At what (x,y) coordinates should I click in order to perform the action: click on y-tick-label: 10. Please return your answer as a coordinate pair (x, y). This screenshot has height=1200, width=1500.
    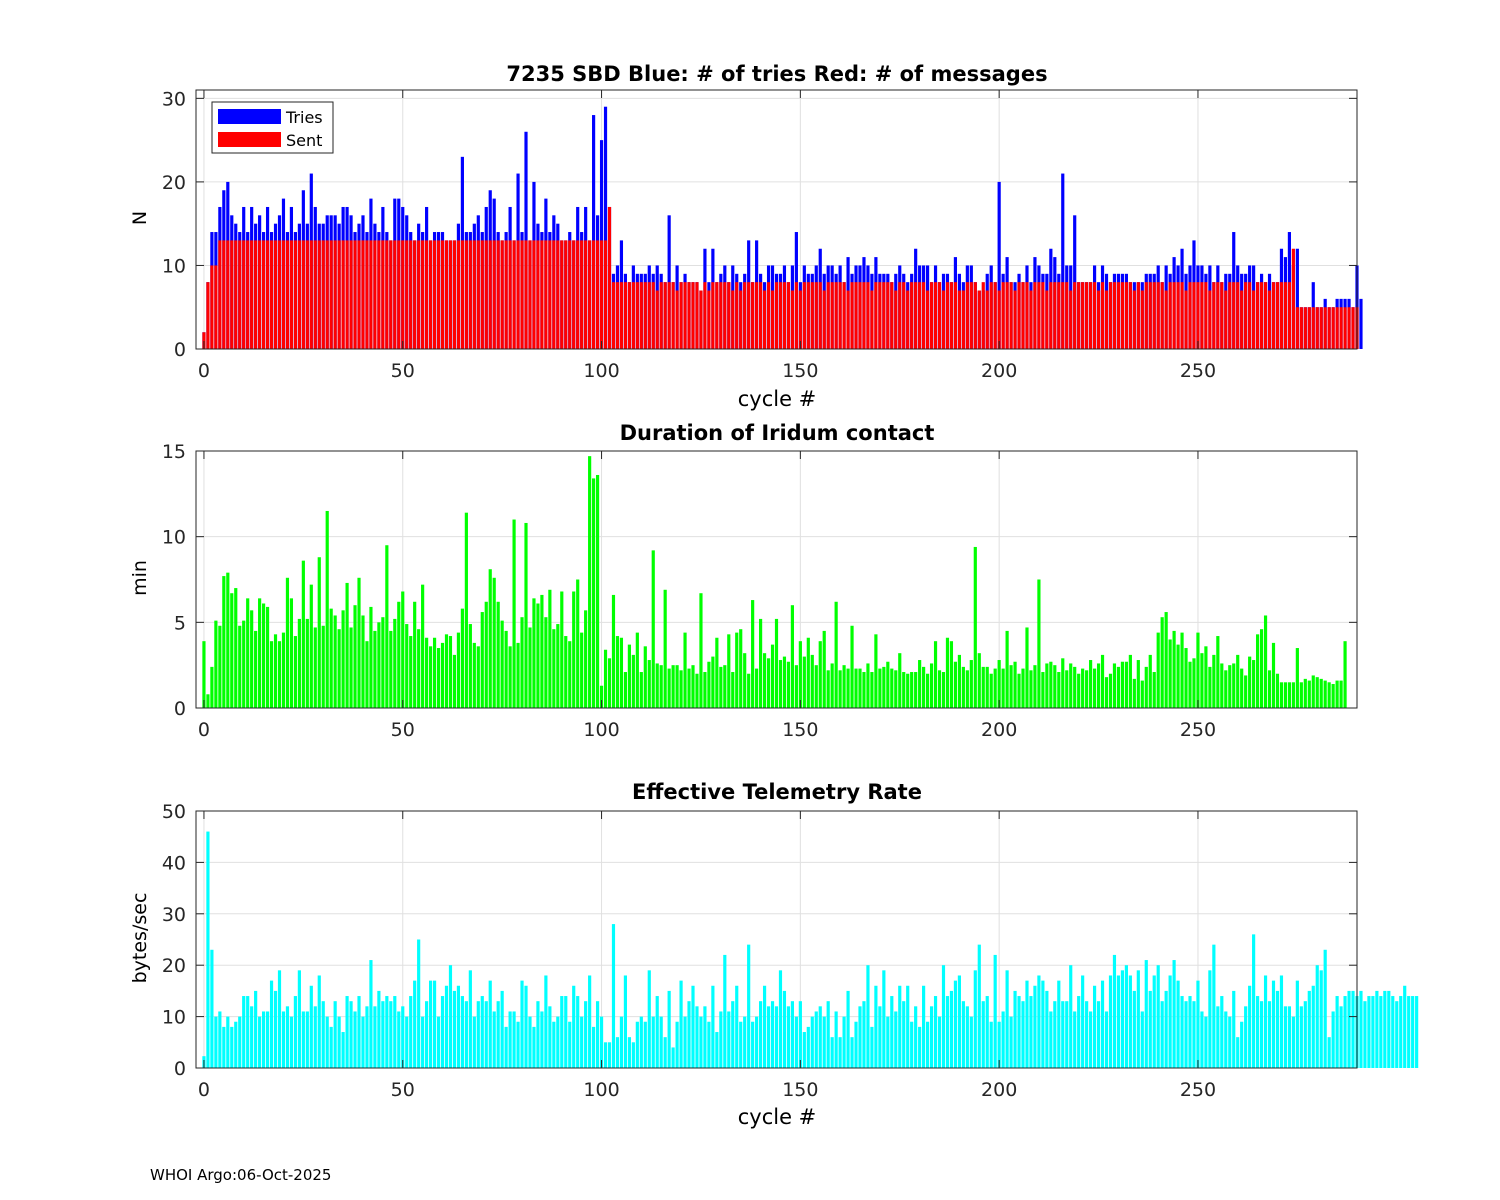
    Looking at the image, I should click on (174, 1018).